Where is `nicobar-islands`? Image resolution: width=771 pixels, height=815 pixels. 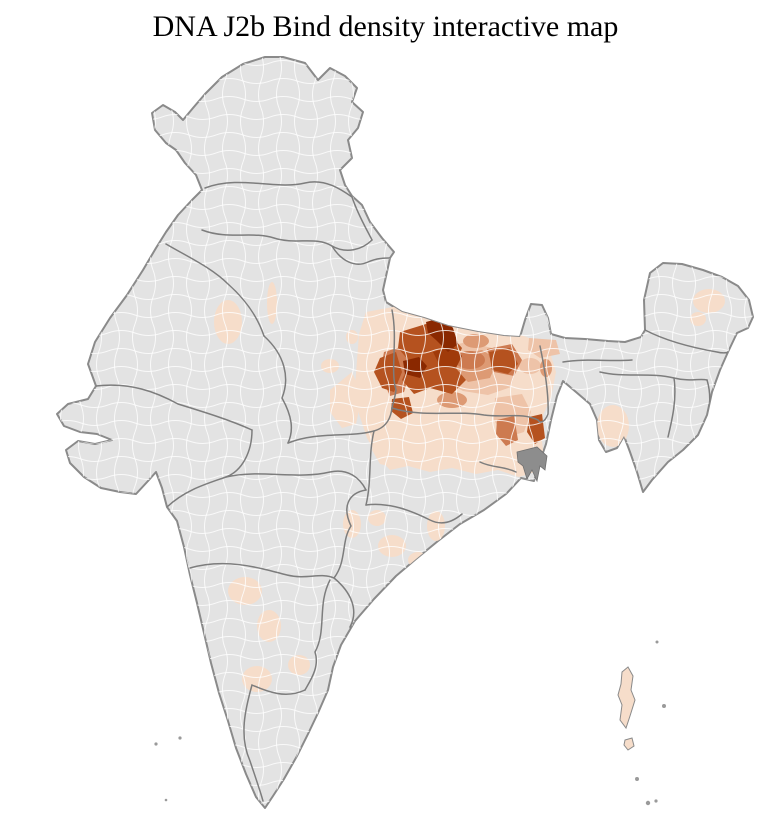 nicobar-islands is located at coordinates (650, 723).